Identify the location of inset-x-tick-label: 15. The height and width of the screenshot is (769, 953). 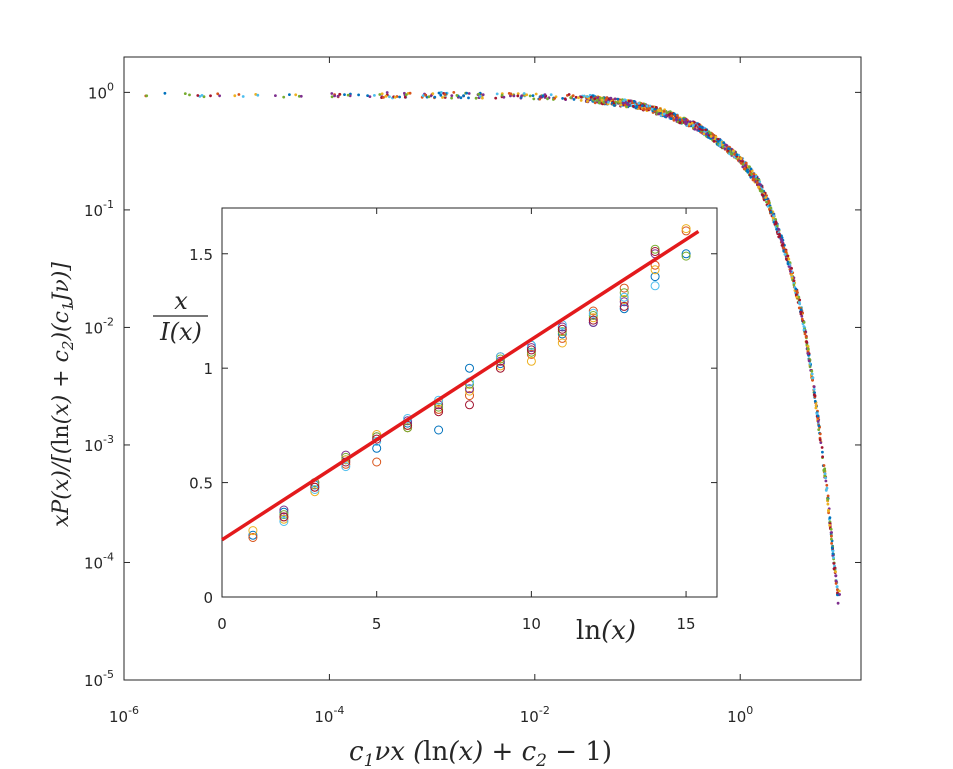
(686, 624).